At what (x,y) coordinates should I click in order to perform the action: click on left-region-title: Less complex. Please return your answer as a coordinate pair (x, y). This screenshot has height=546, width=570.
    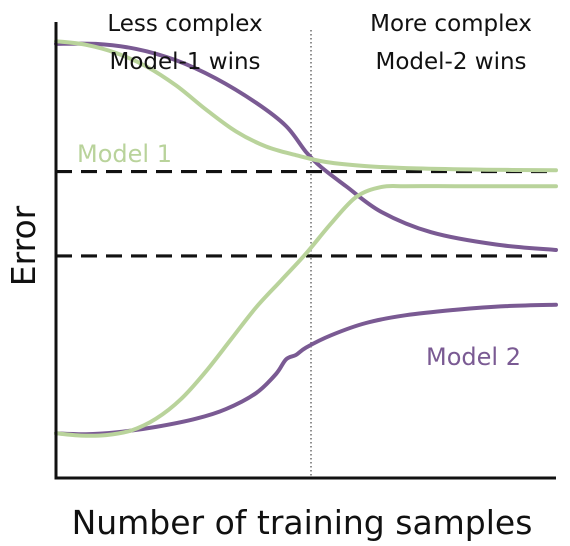
    Looking at the image, I should click on (184, 24).